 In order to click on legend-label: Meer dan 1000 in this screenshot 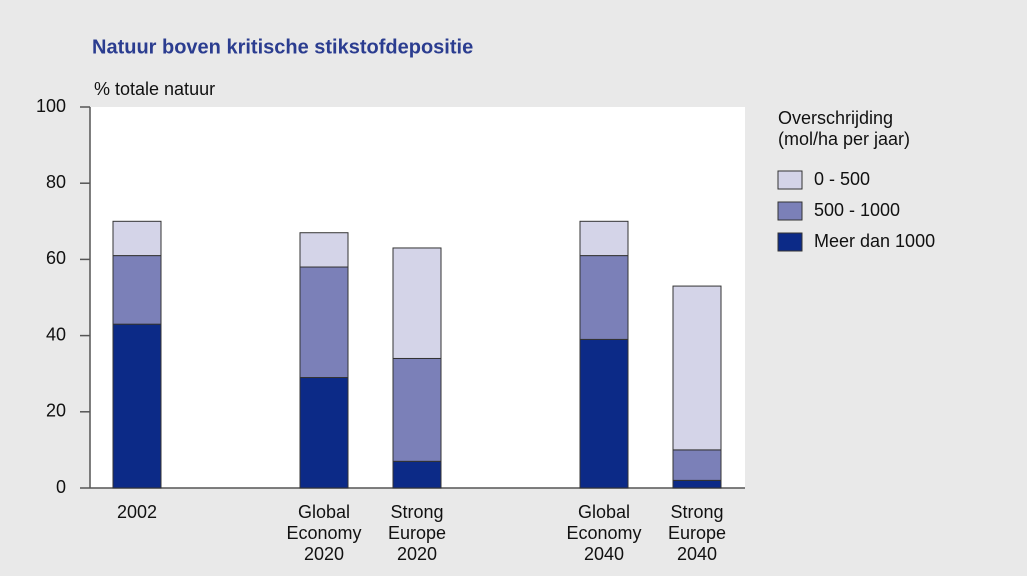, I will do `click(874, 241)`.